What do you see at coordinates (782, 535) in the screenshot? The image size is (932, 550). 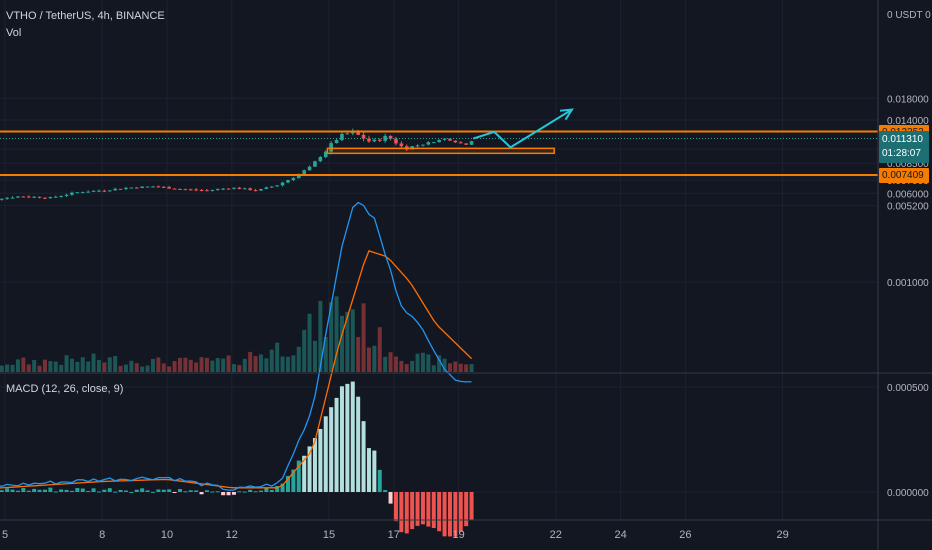 I see `time-axis-tick: 29` at bounding box center [782, 535].